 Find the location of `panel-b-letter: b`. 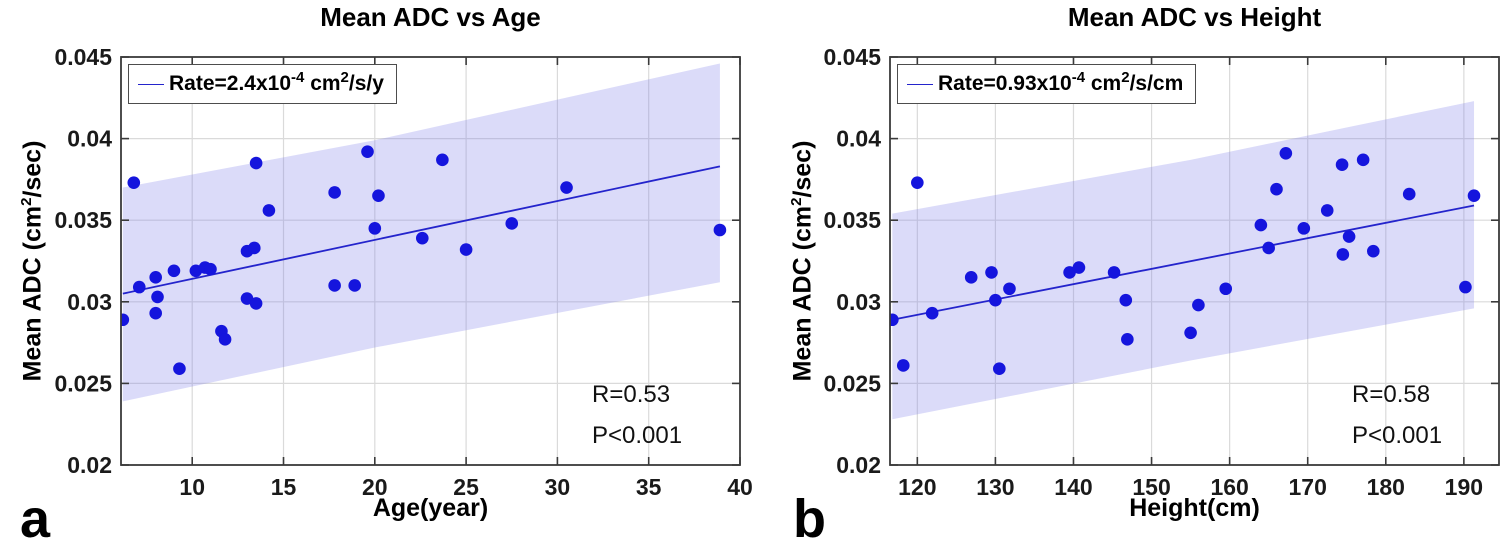

panel-b-letter: b is located at coordinates (809, 519).